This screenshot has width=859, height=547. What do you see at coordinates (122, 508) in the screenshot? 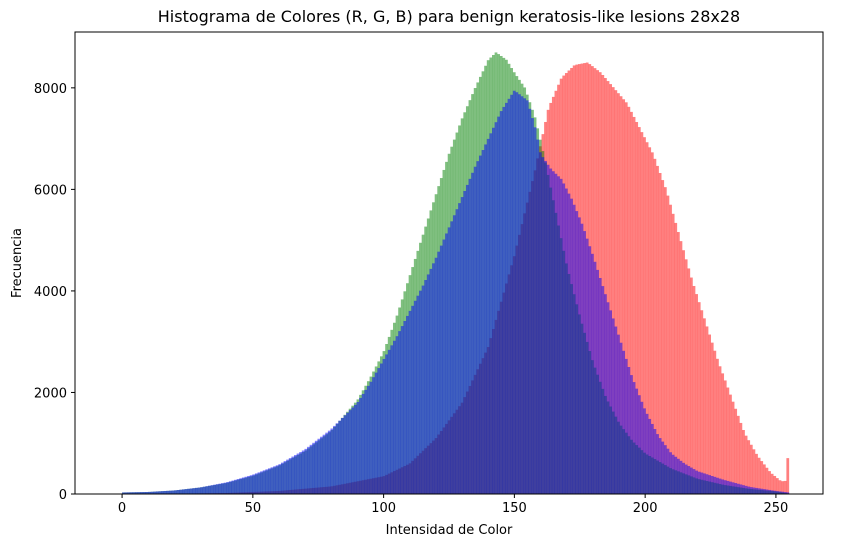
I see `x-tick-label: 0` at bounding box center [122, 508].